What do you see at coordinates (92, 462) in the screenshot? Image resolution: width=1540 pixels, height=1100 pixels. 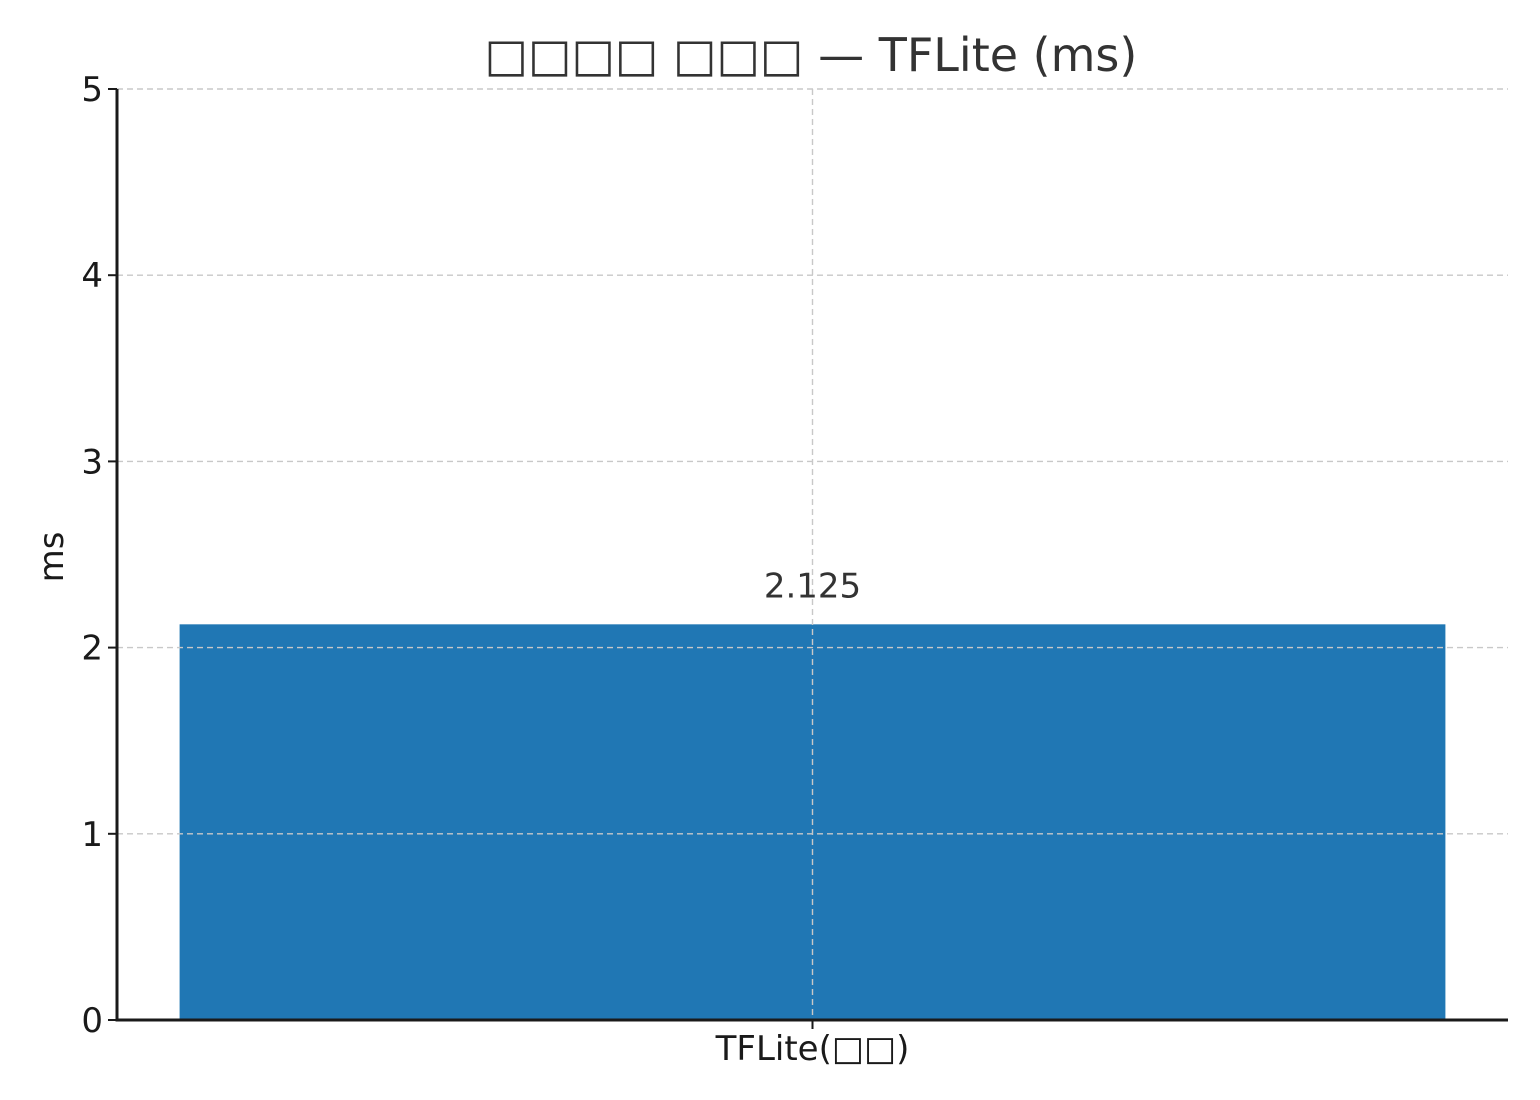 I see `y-tick-label: 3` at bounding box center [92, 462].